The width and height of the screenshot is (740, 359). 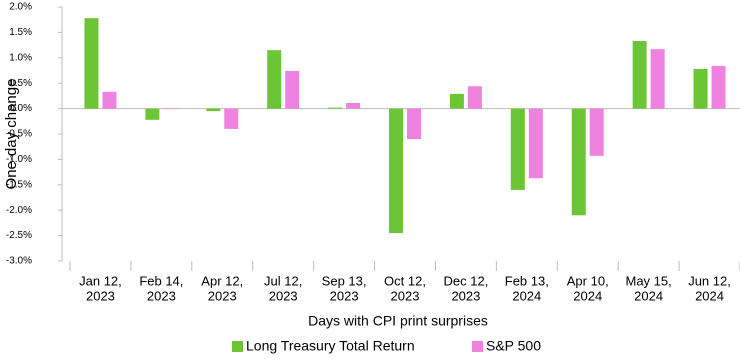 What do you see at coordinates (19, 210) in the screenshot?
I see `y-tick-label: -2.0%` at bounding box center [19, 210].